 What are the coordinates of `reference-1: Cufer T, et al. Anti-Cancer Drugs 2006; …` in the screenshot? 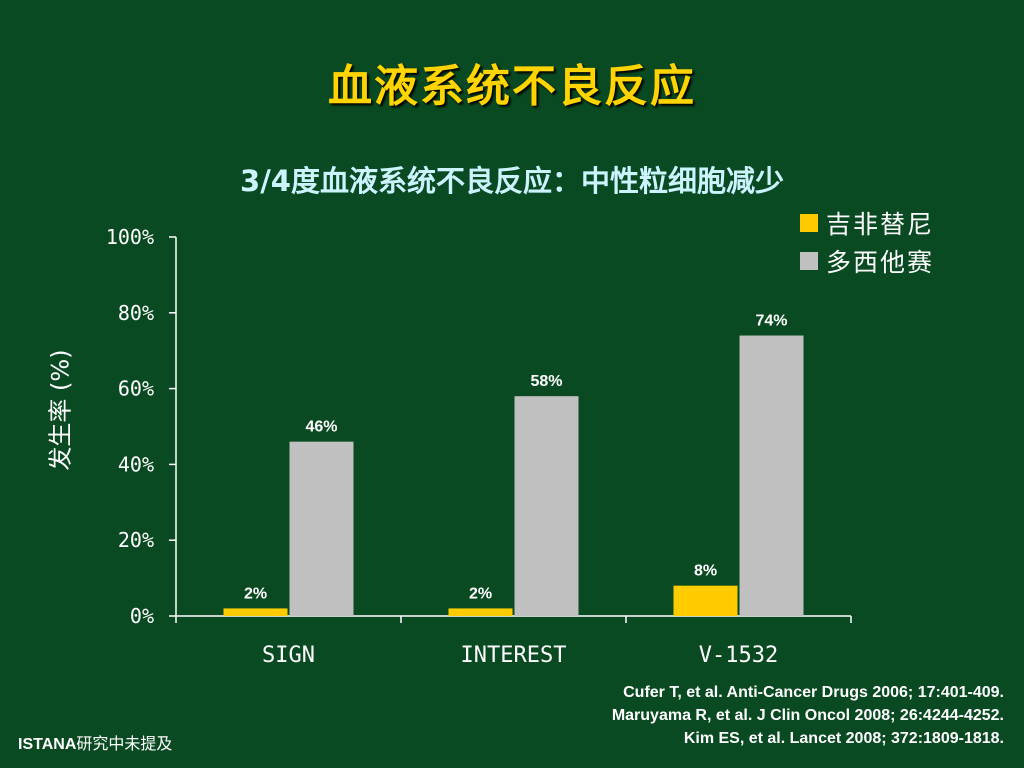 It's located at (813, 692).